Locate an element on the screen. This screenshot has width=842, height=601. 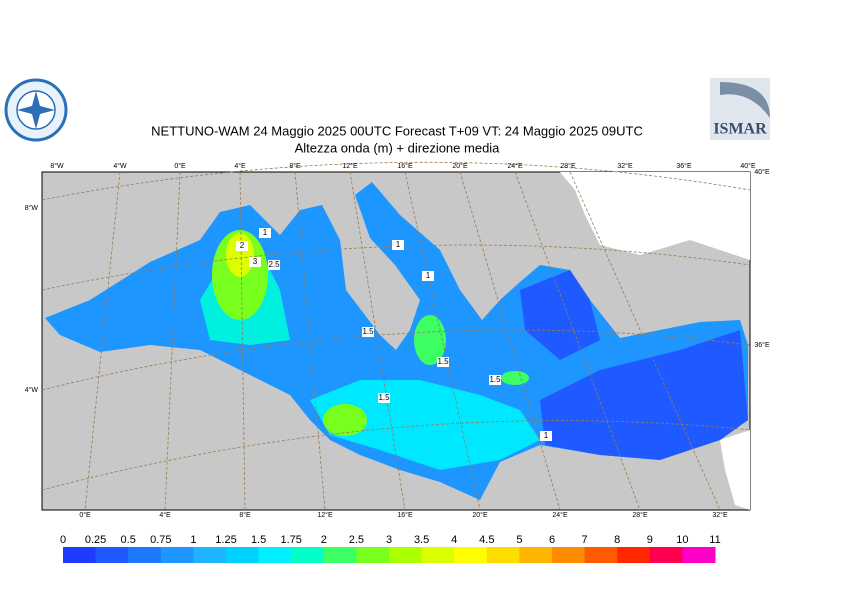
lat-label: 40°E is located at coordinates (762, 172).